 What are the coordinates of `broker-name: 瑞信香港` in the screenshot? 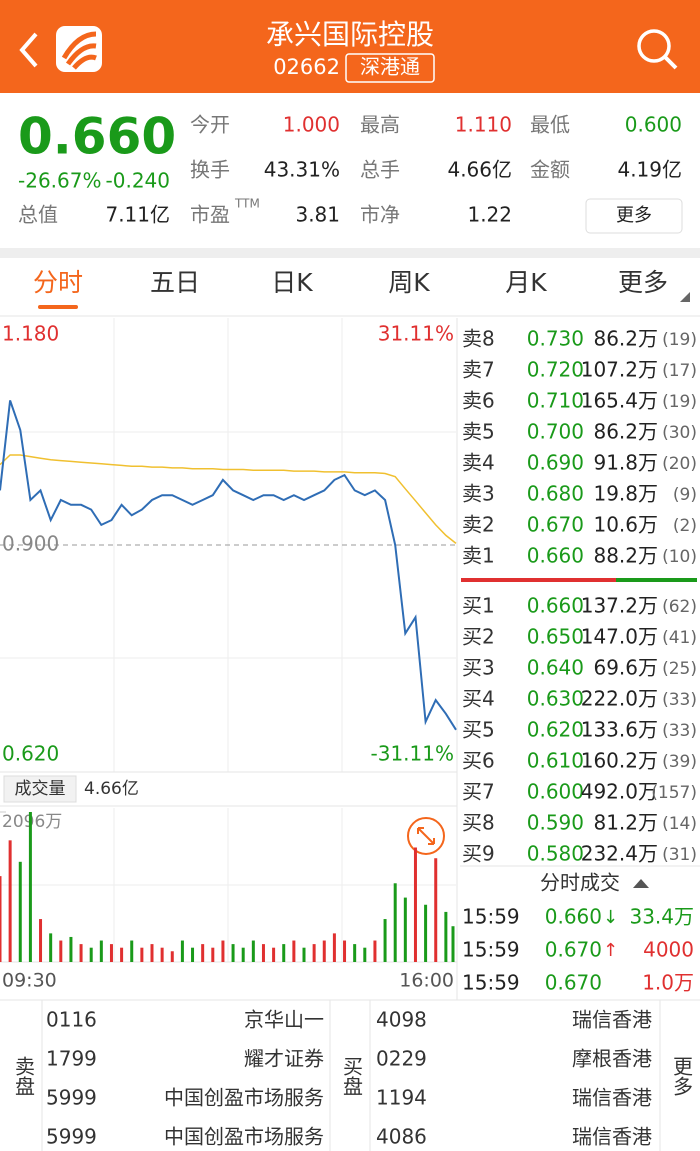 It's located at (612, 1020).